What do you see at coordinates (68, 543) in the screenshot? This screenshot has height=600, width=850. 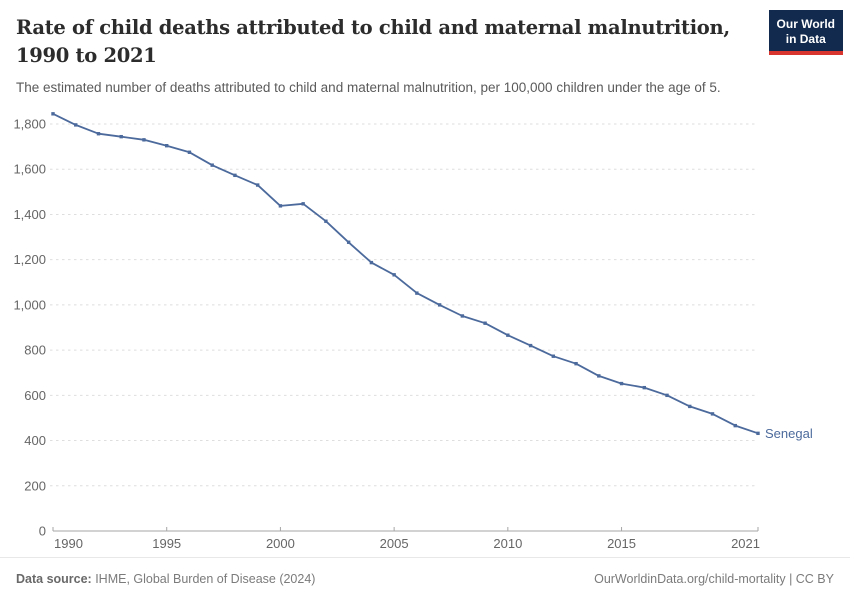 I see `x-axis-tick-label: 1990` at bounding box center [68, 543].